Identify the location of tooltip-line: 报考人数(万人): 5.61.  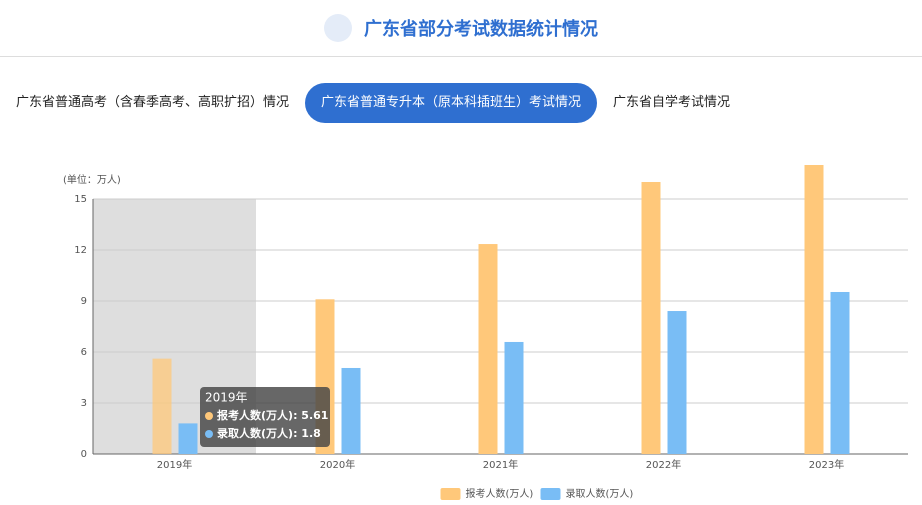
(272, 415).